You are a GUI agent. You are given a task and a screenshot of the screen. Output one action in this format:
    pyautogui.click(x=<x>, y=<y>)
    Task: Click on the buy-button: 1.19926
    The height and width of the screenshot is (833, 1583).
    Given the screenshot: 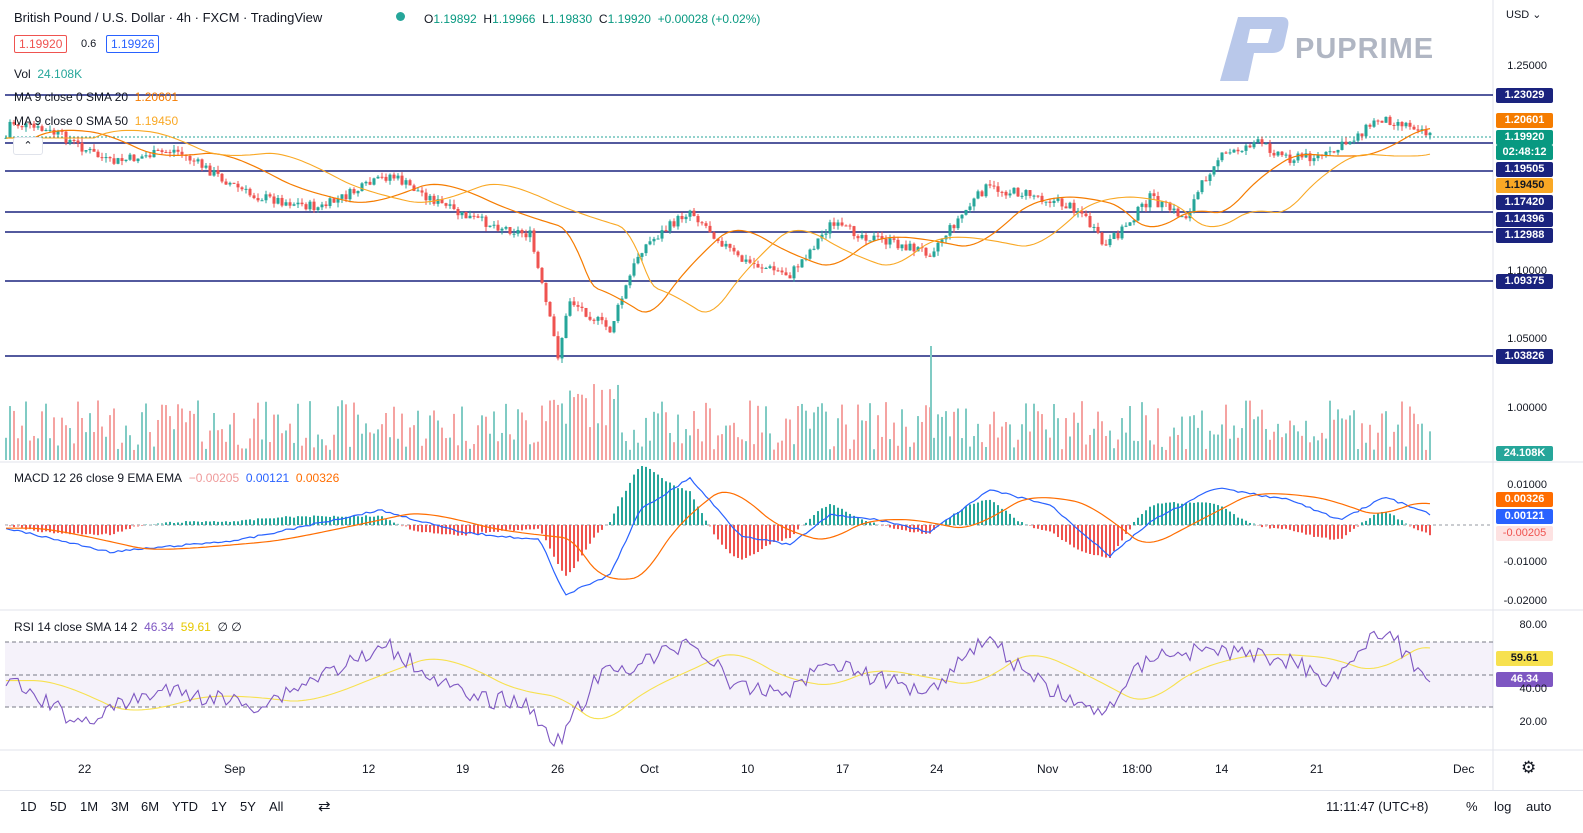 What is the action you would take?
    pyautogui.click(x=132, y=44)
    